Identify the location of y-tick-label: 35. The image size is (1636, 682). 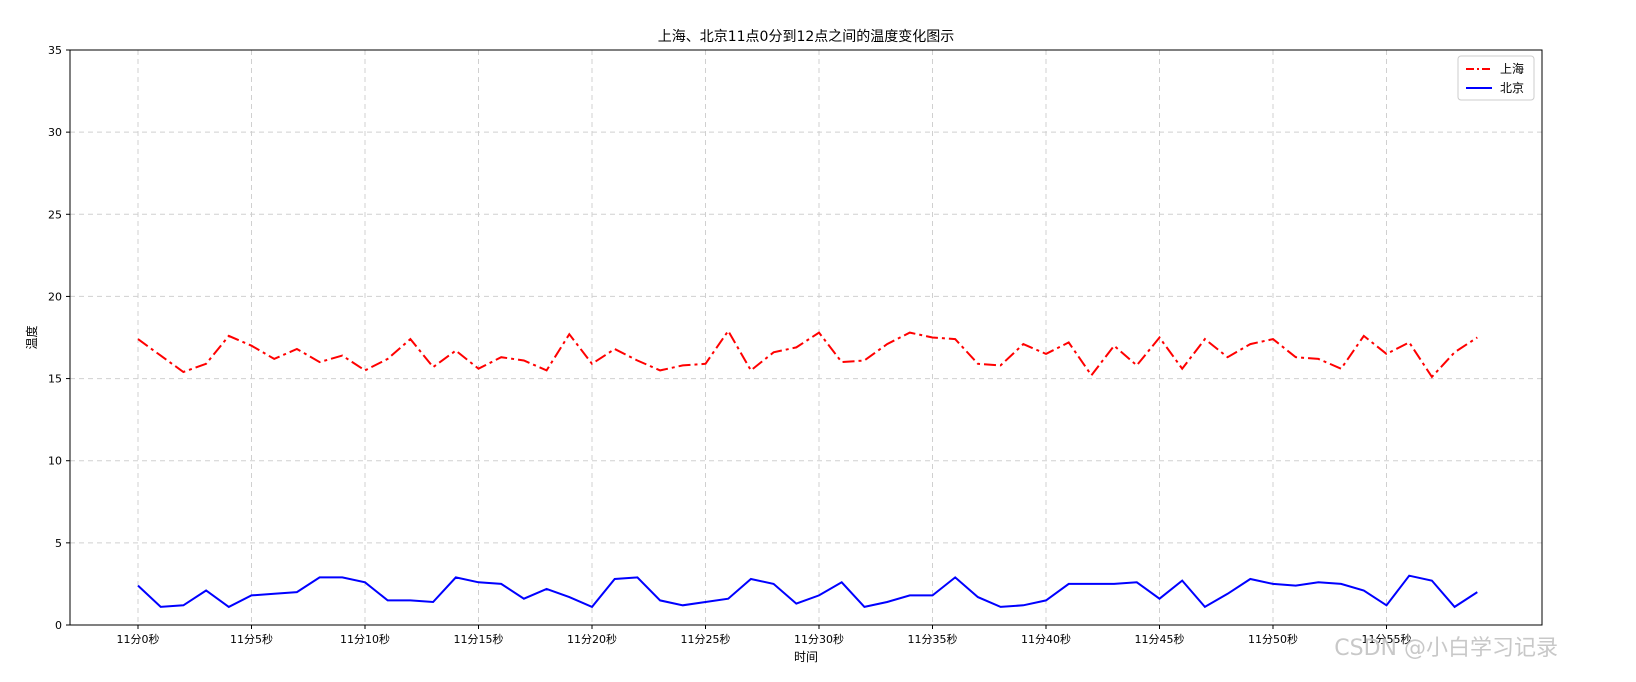
(55, 50).